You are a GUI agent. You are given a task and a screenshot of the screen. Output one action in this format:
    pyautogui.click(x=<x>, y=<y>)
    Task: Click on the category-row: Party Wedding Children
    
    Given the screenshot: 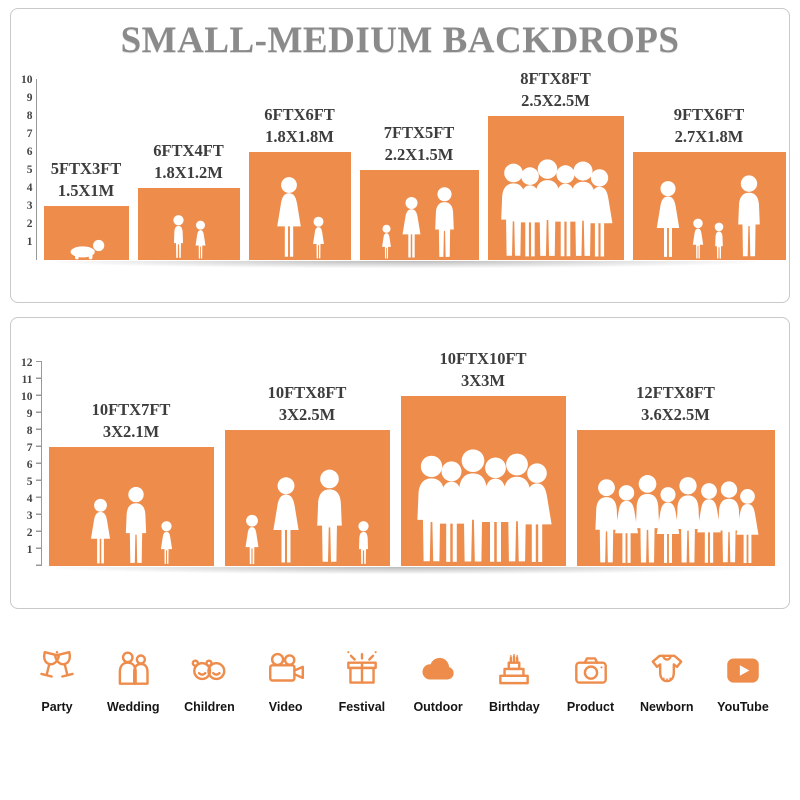 What is the action you would take?
    pyautogui.click(x=400, y=661)
    